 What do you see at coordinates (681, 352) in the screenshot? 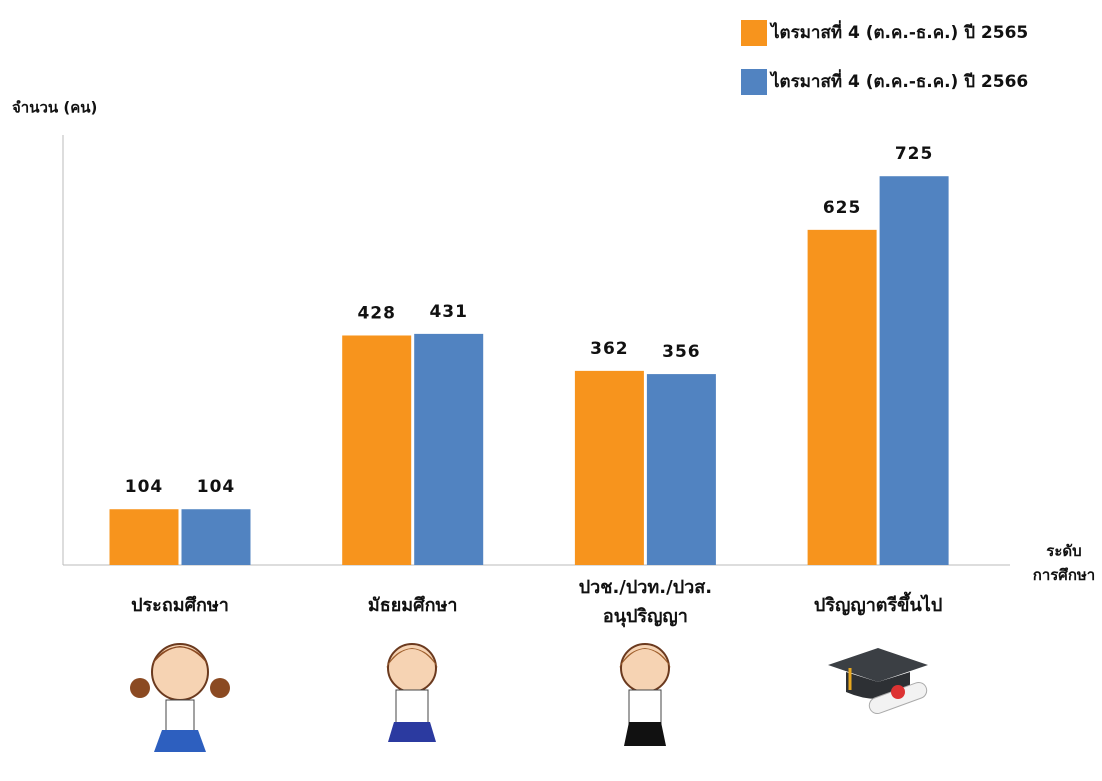
I see `value-label: 356` at bounding box center [681, 352].